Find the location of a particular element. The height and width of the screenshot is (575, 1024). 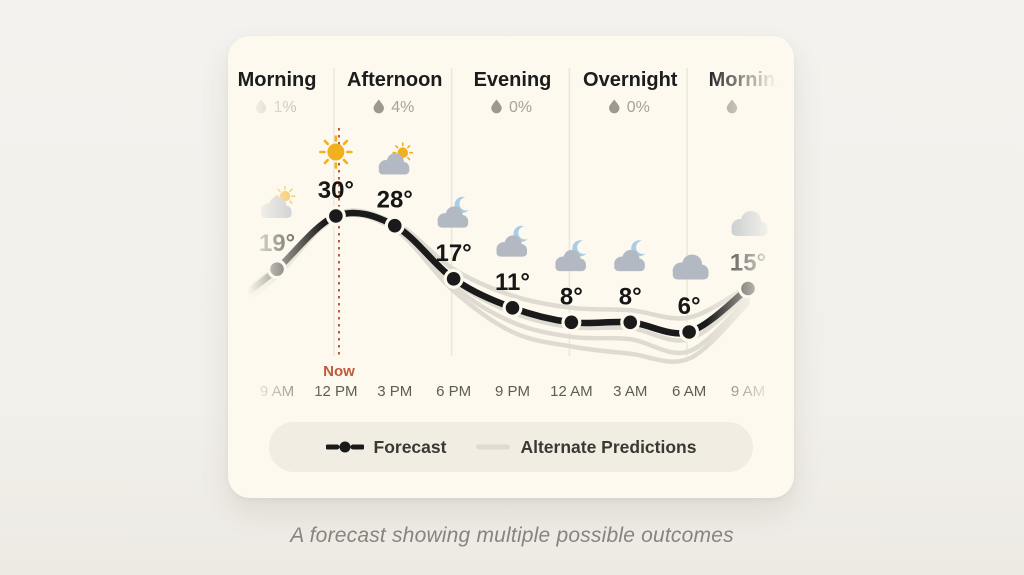

temp-label: 28° is located at coordinates (395, 200).